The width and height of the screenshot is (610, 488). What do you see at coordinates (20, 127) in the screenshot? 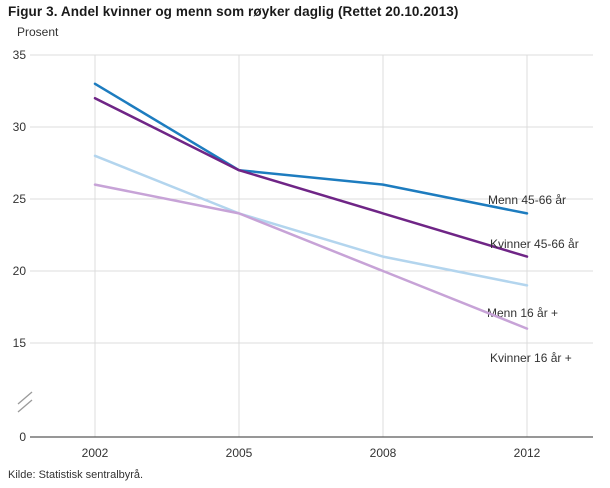
I see `y-tick-label: 30` at bounding box center [20, 127].